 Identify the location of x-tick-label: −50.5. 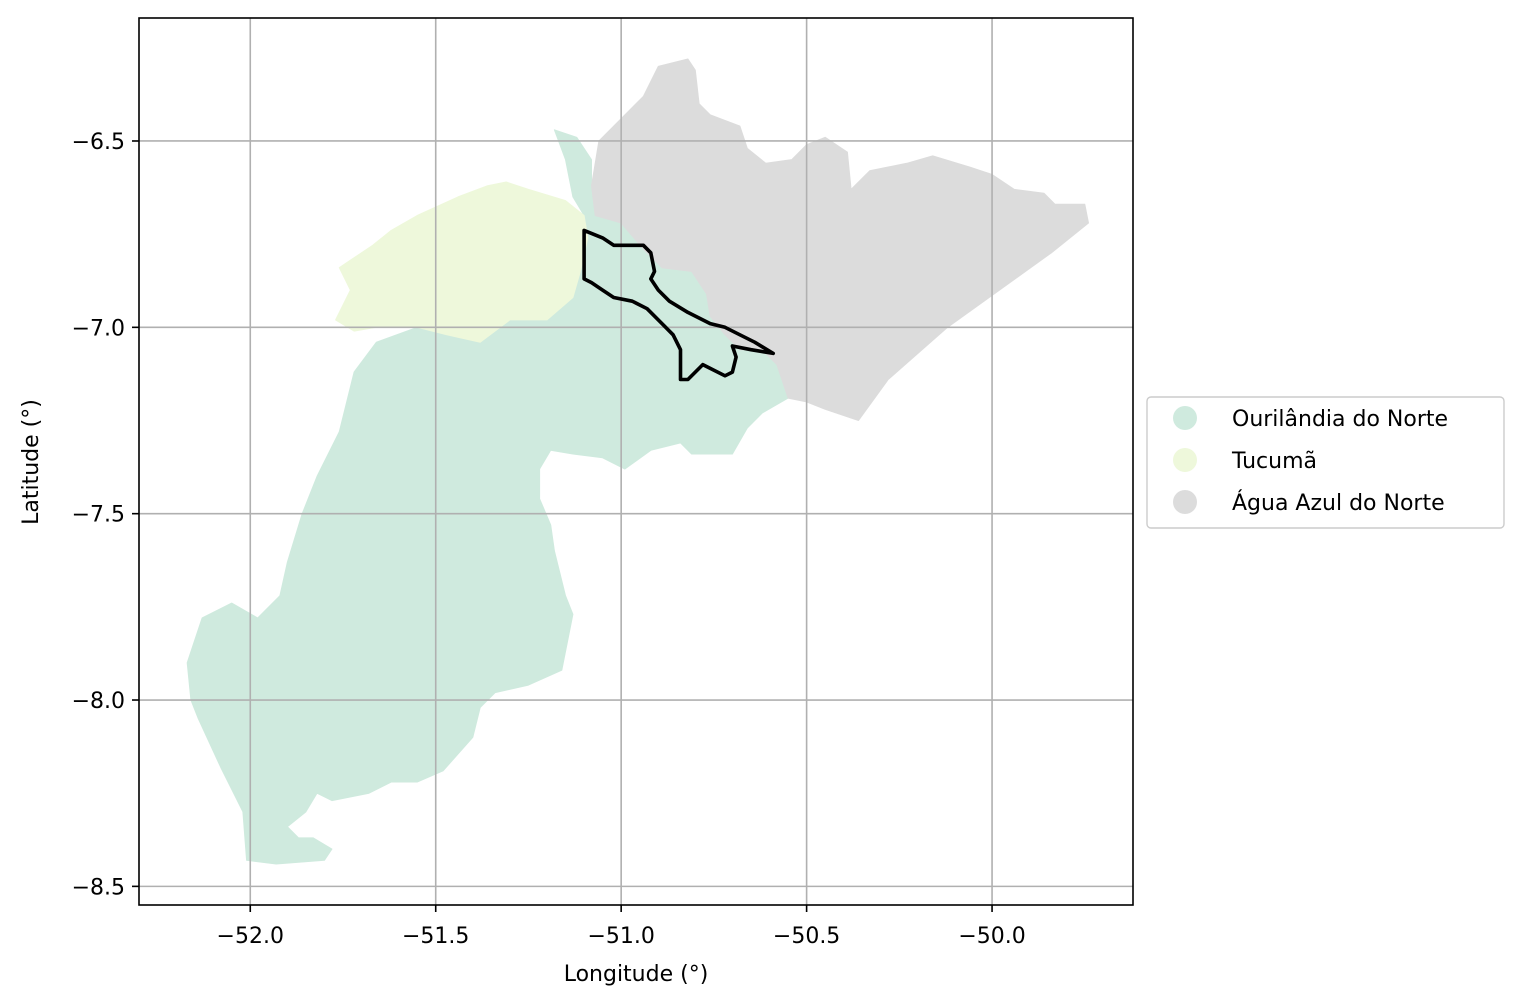
(806, 936).